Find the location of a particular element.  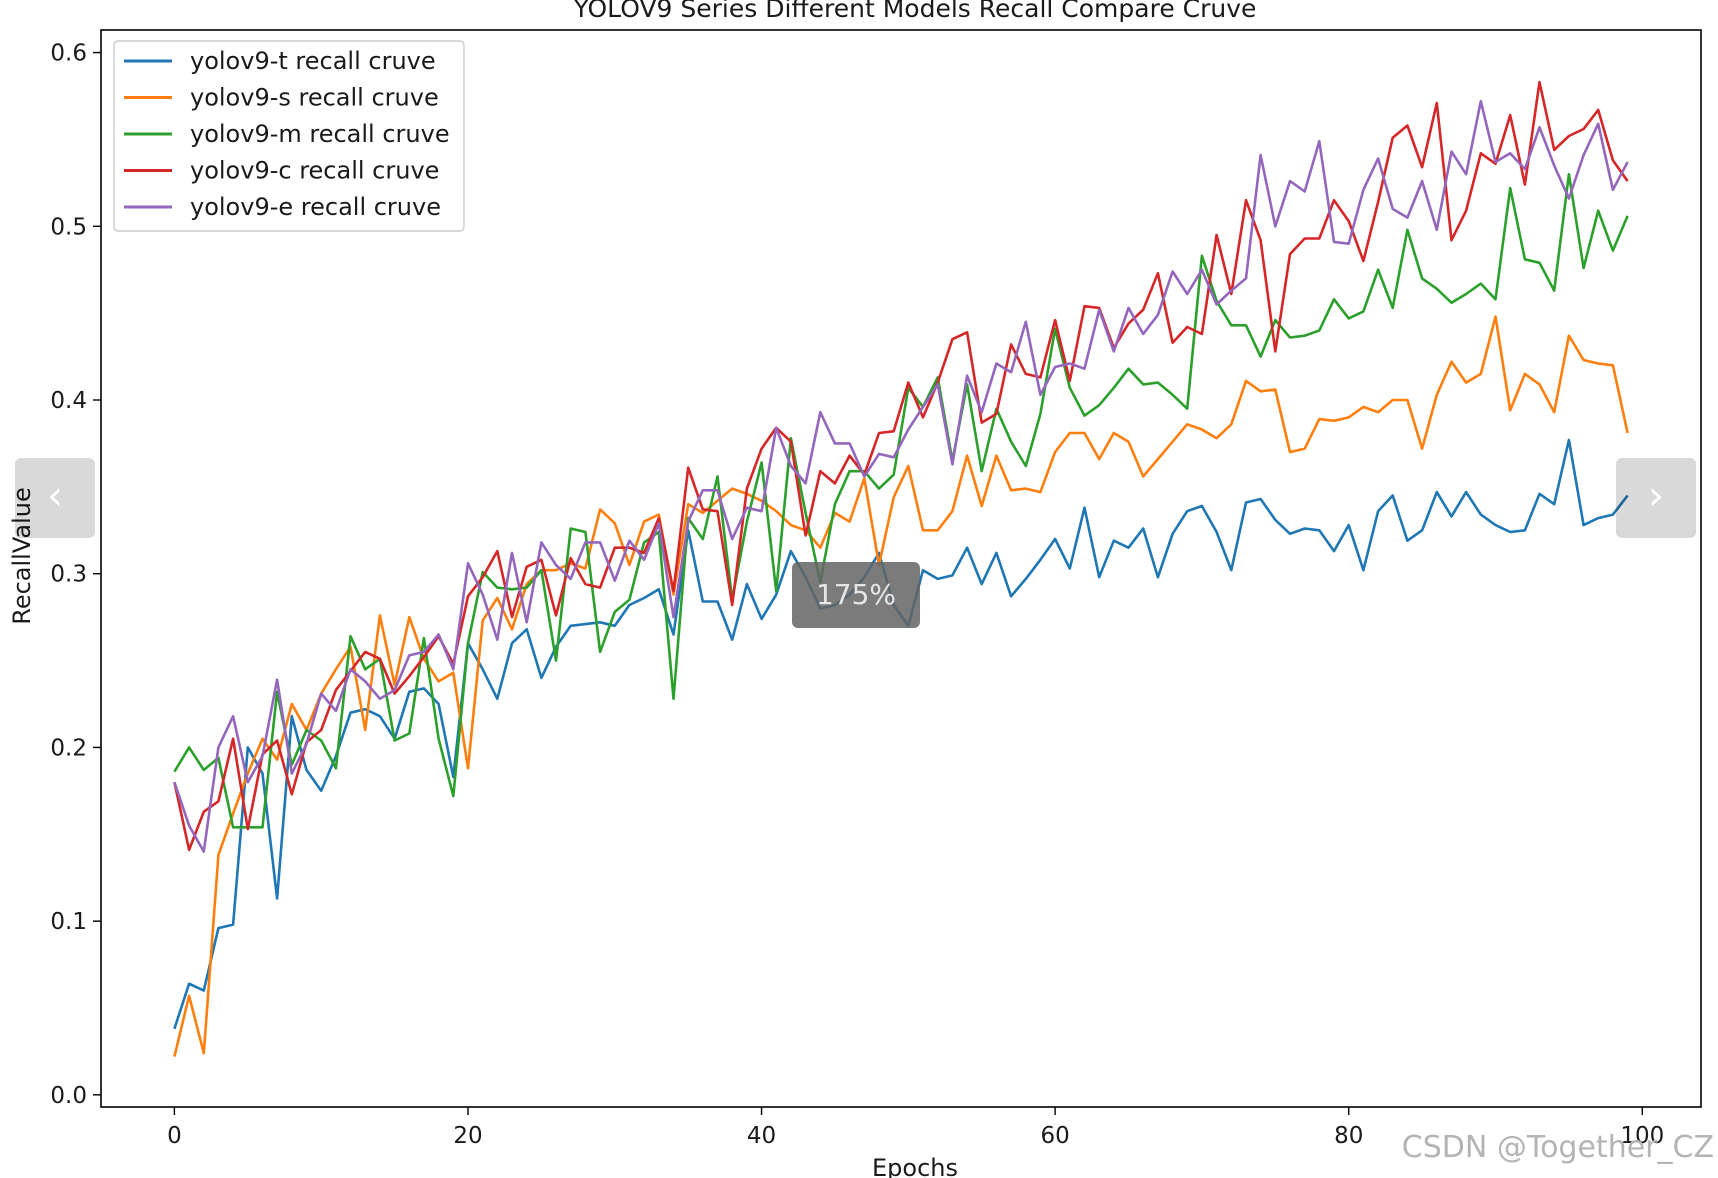

legend-label: yolov9-s recall cruve is located at coordinates (314, 98).